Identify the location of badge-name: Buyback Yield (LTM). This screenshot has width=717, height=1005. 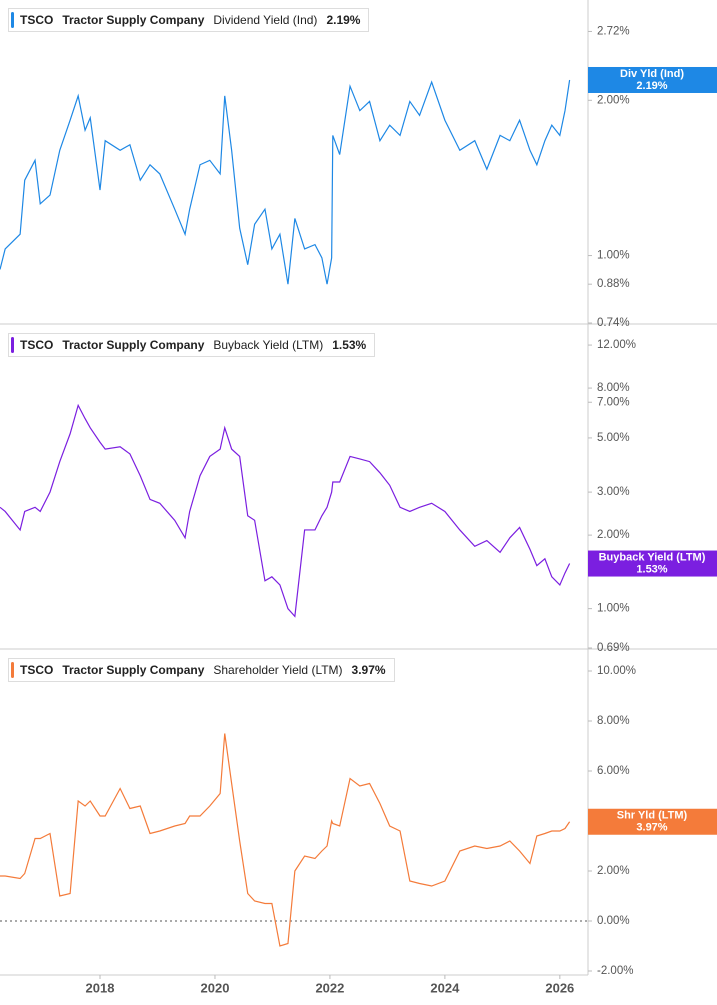
(652, 557).